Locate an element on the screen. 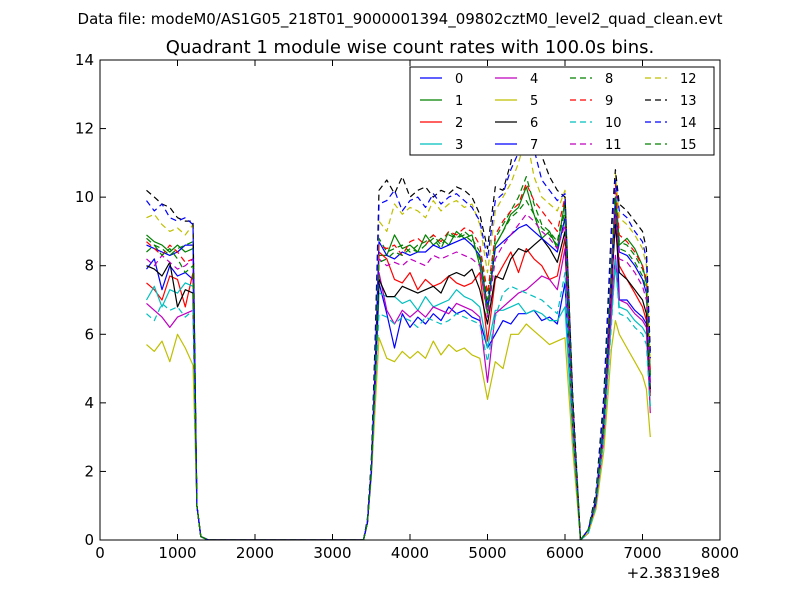 The width and height of the screenshot is (800, 600). y-tick-label: 14 is located at coordinates (84, 60).